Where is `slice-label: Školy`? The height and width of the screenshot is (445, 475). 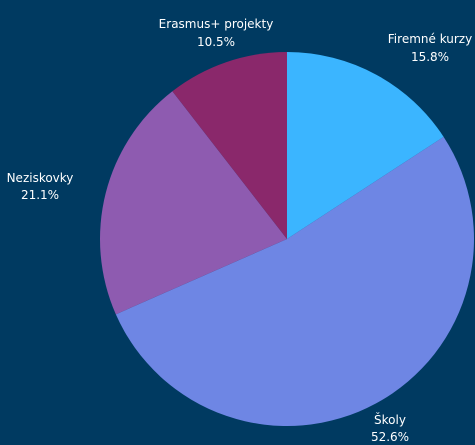
slice-label: Školy is located at coordinates (390, 419).